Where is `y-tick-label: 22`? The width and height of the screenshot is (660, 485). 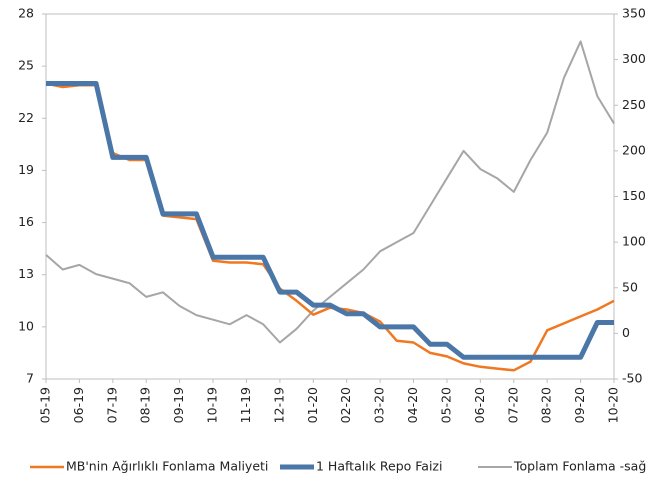
y-tick-label: 22 is located at coordinates (26, 117).